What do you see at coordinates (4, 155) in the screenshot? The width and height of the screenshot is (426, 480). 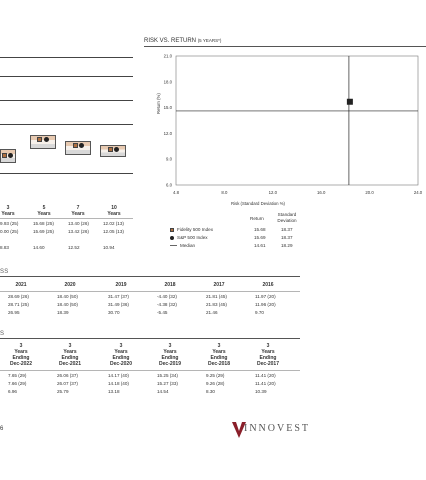 I see `fund-marker-3yr` at bounding box center [4, 155].